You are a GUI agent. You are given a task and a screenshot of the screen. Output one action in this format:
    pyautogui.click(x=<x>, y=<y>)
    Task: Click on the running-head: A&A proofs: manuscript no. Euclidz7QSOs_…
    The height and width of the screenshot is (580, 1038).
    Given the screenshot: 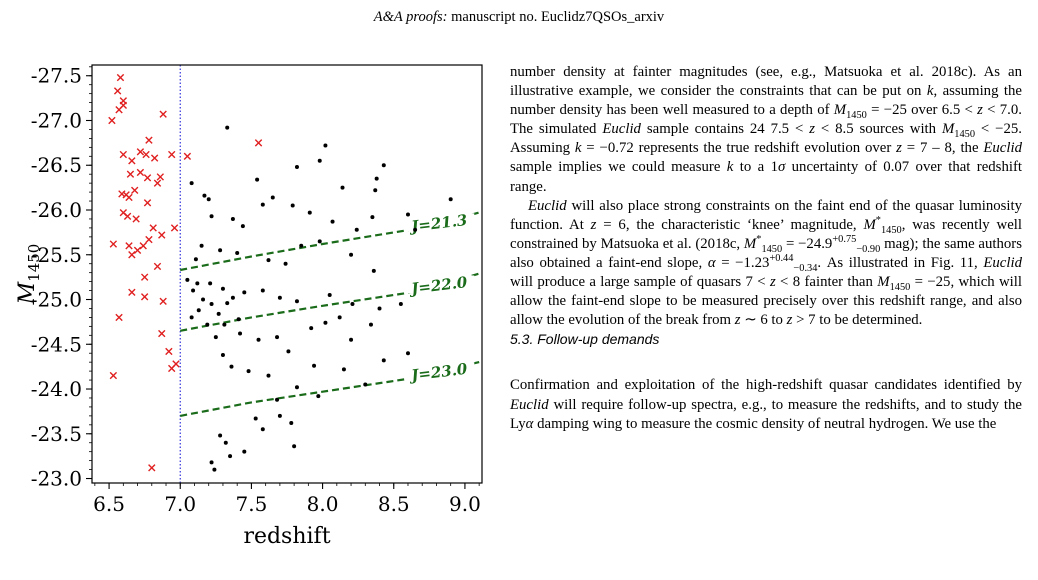 What is the action you would take?
    pyautogui.click(x=519, y=17)
    